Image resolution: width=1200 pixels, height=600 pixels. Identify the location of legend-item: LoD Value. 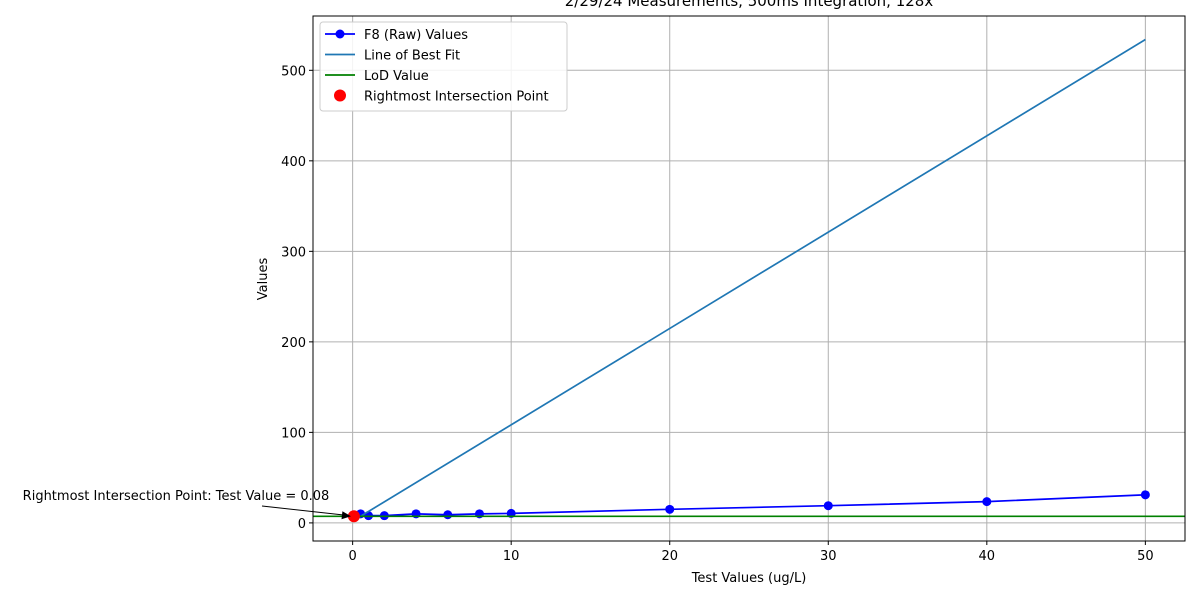
(377, 76).